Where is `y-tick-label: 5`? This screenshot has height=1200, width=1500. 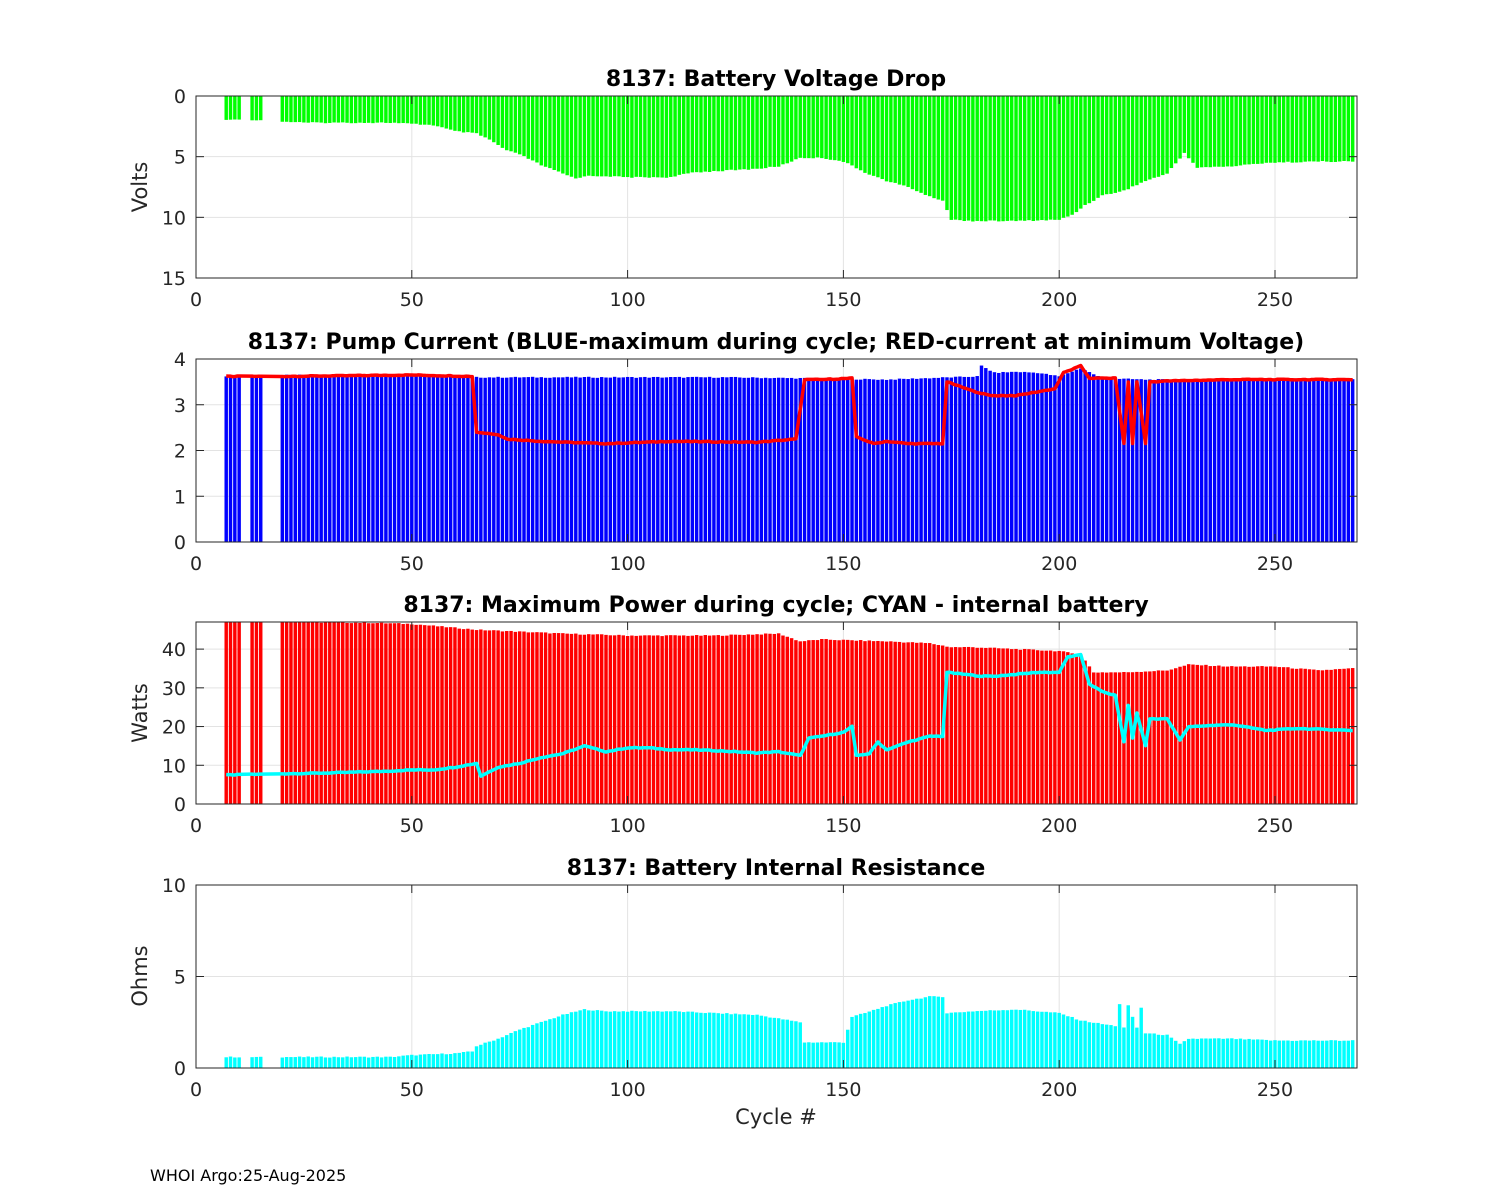
y-tick-label: 5 is located at coordinates (180, 158).